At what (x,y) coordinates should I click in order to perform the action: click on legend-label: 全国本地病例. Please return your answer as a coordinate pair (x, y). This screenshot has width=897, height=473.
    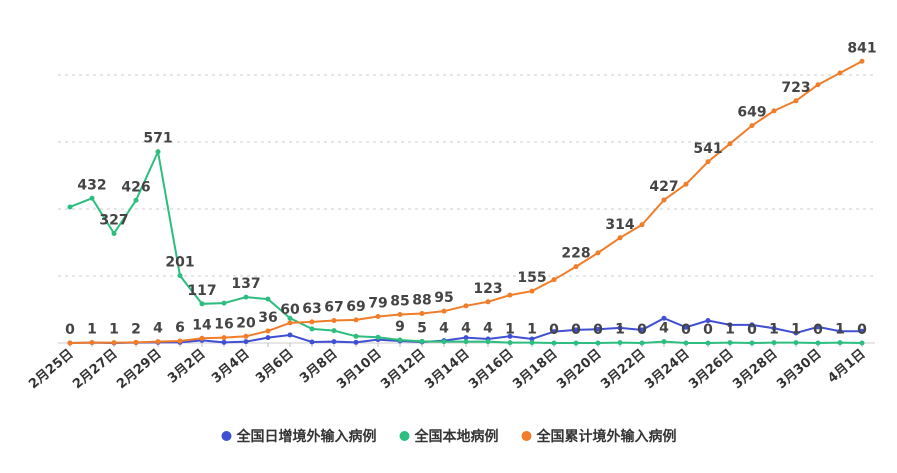
    Looking at the image, I should click on (456, 436).